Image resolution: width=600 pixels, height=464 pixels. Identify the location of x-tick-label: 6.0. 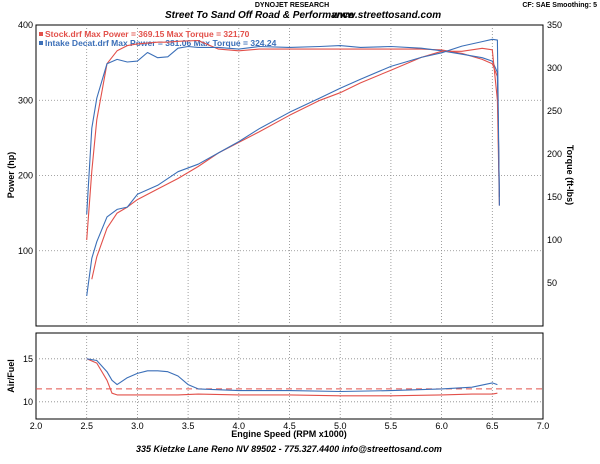
(441, 426).